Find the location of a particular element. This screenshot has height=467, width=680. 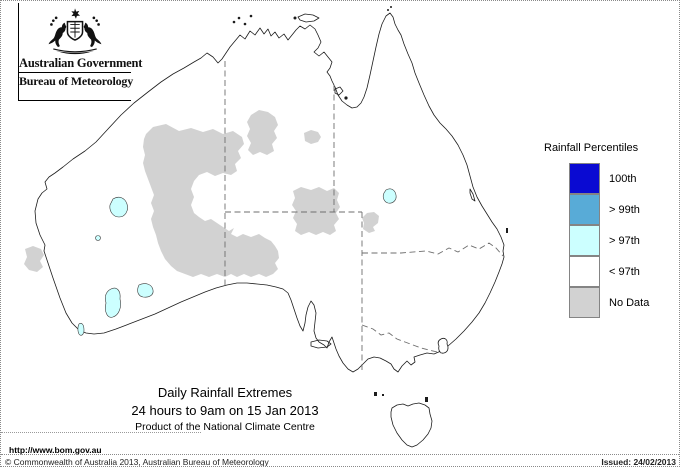

rain-patch-wa-dot is located at coordinates (98, 238).